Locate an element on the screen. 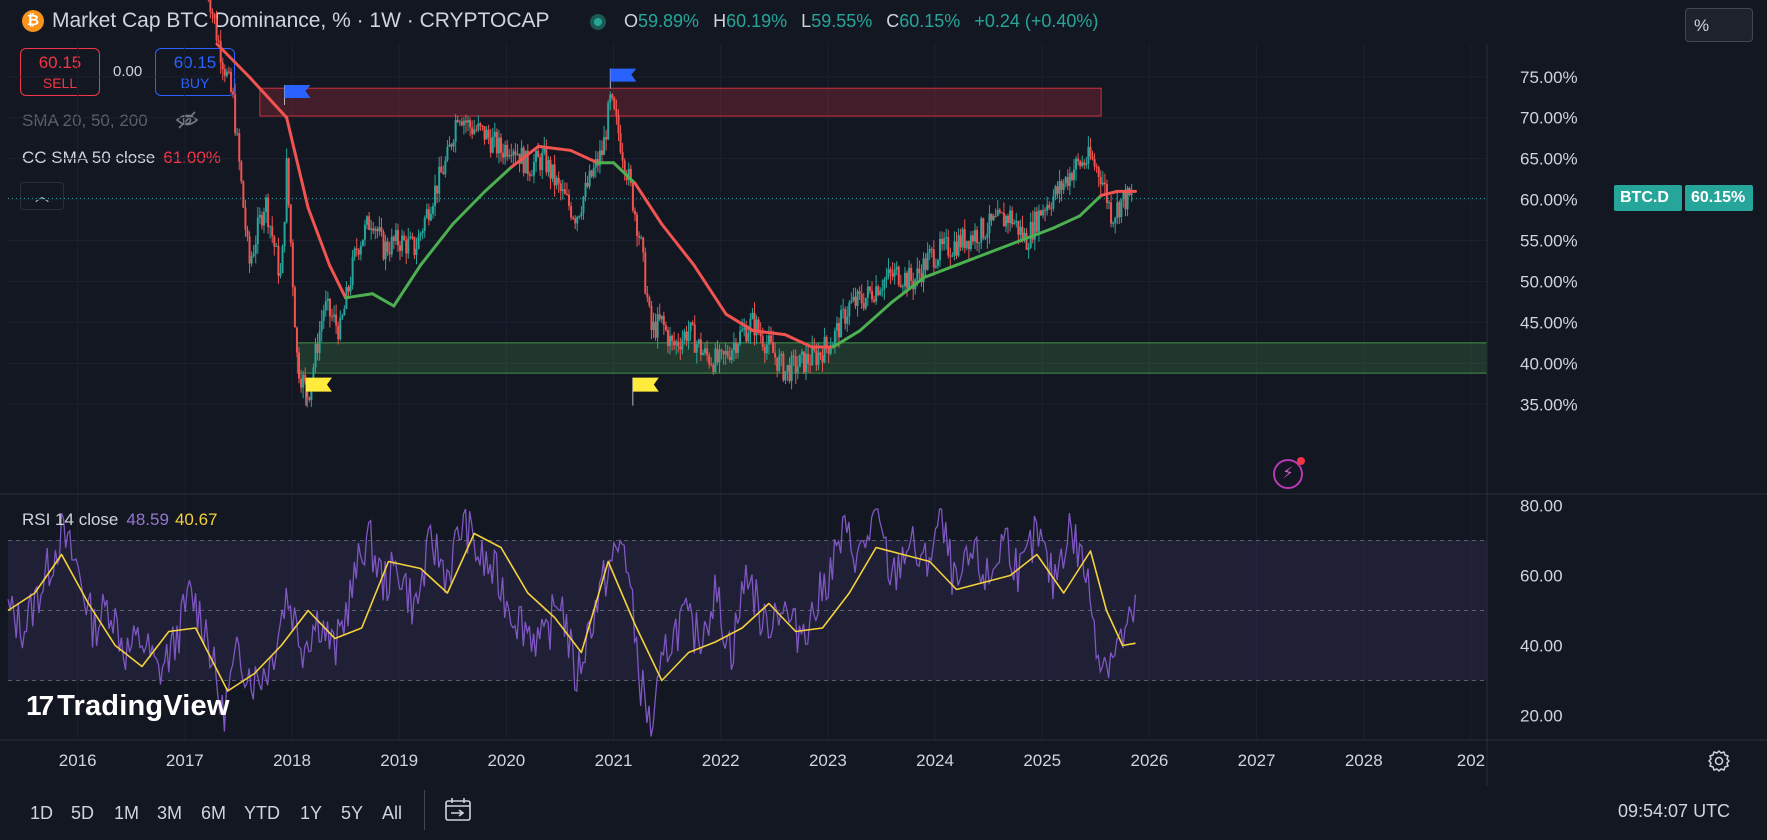 This screenshot has width=1767, height=840. high-key: H is located at coordinates (720, 21).